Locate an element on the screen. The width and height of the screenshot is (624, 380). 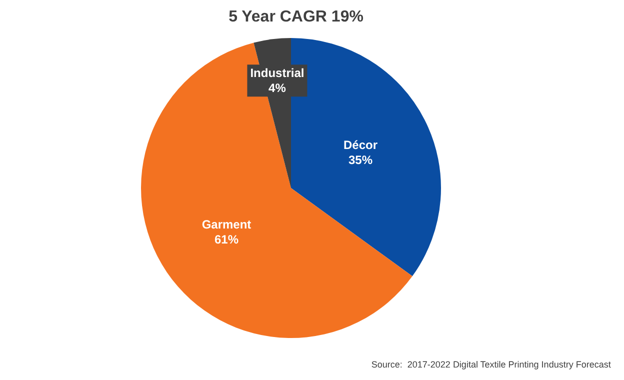
slice-label: Décor is located at coordinates (360, 145).